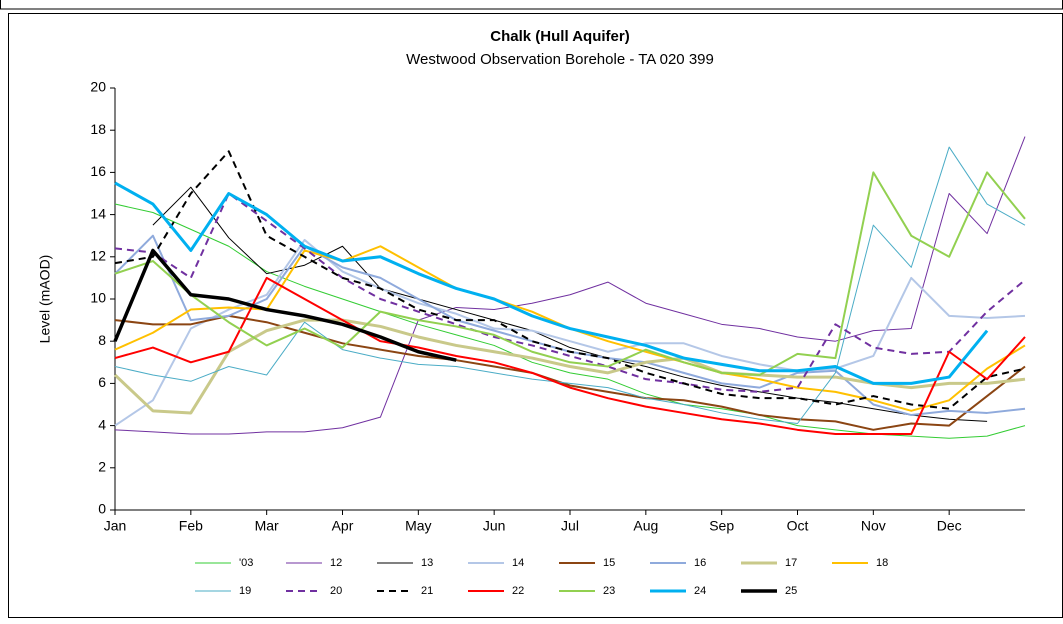 This screenshot has width=1063, height=624. Describe the element at coordinates (102, 382) in the screenshot. I see `y-tick-label: 6` at that location.